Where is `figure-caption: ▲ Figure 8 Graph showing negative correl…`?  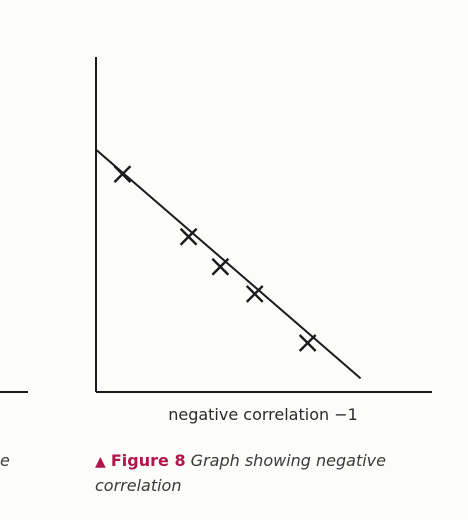 figure-caption: ▲ Figure 8 Graph showing negative correl… is located at coordinates (270, 473).